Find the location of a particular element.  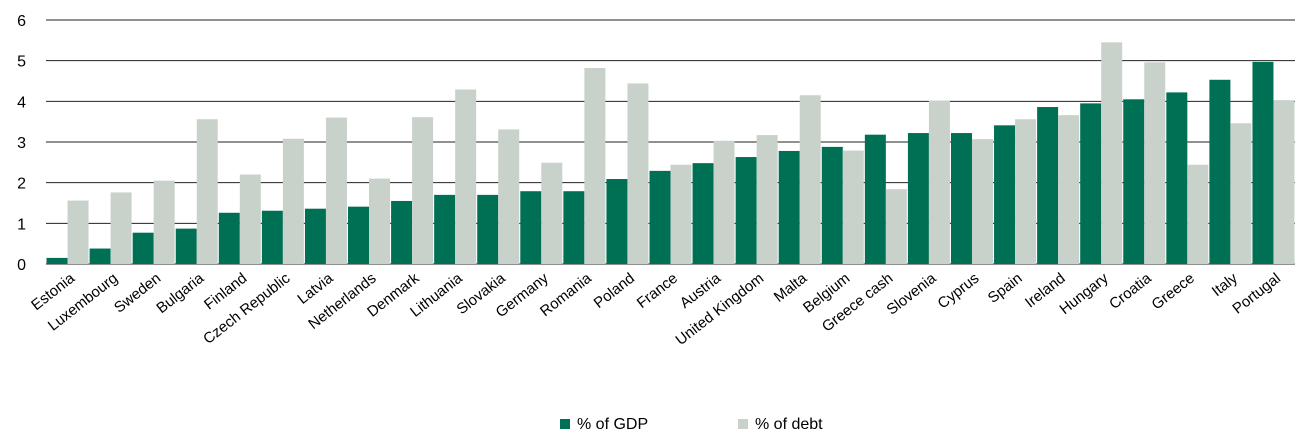

y-tick-label: 1 is located at coordinates (21, 224).